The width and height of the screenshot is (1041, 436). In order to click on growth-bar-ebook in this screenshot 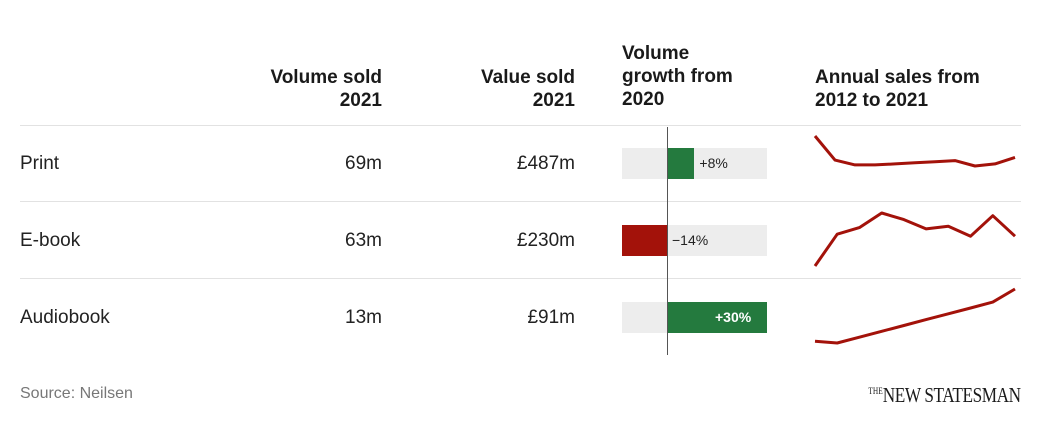, I will do `click(645, 240)`.